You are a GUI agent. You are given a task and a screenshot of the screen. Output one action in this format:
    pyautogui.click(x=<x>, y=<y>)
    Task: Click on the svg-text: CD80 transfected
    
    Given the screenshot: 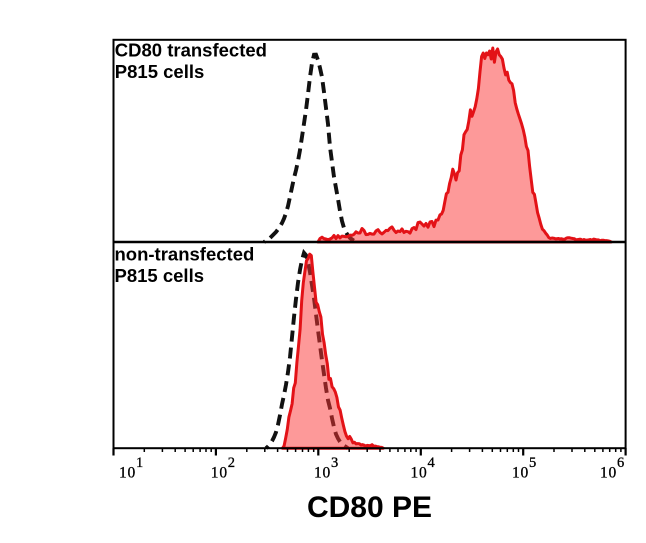 What is the action you would take?
    pyautogui.click(x=191, y=50)
    